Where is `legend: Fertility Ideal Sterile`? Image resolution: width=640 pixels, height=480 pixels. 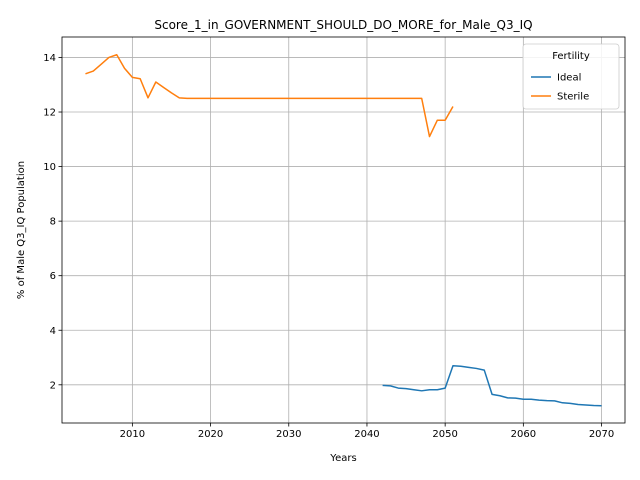 legend: Fertility Ideal Sterile is located at coordinates (571, 76).